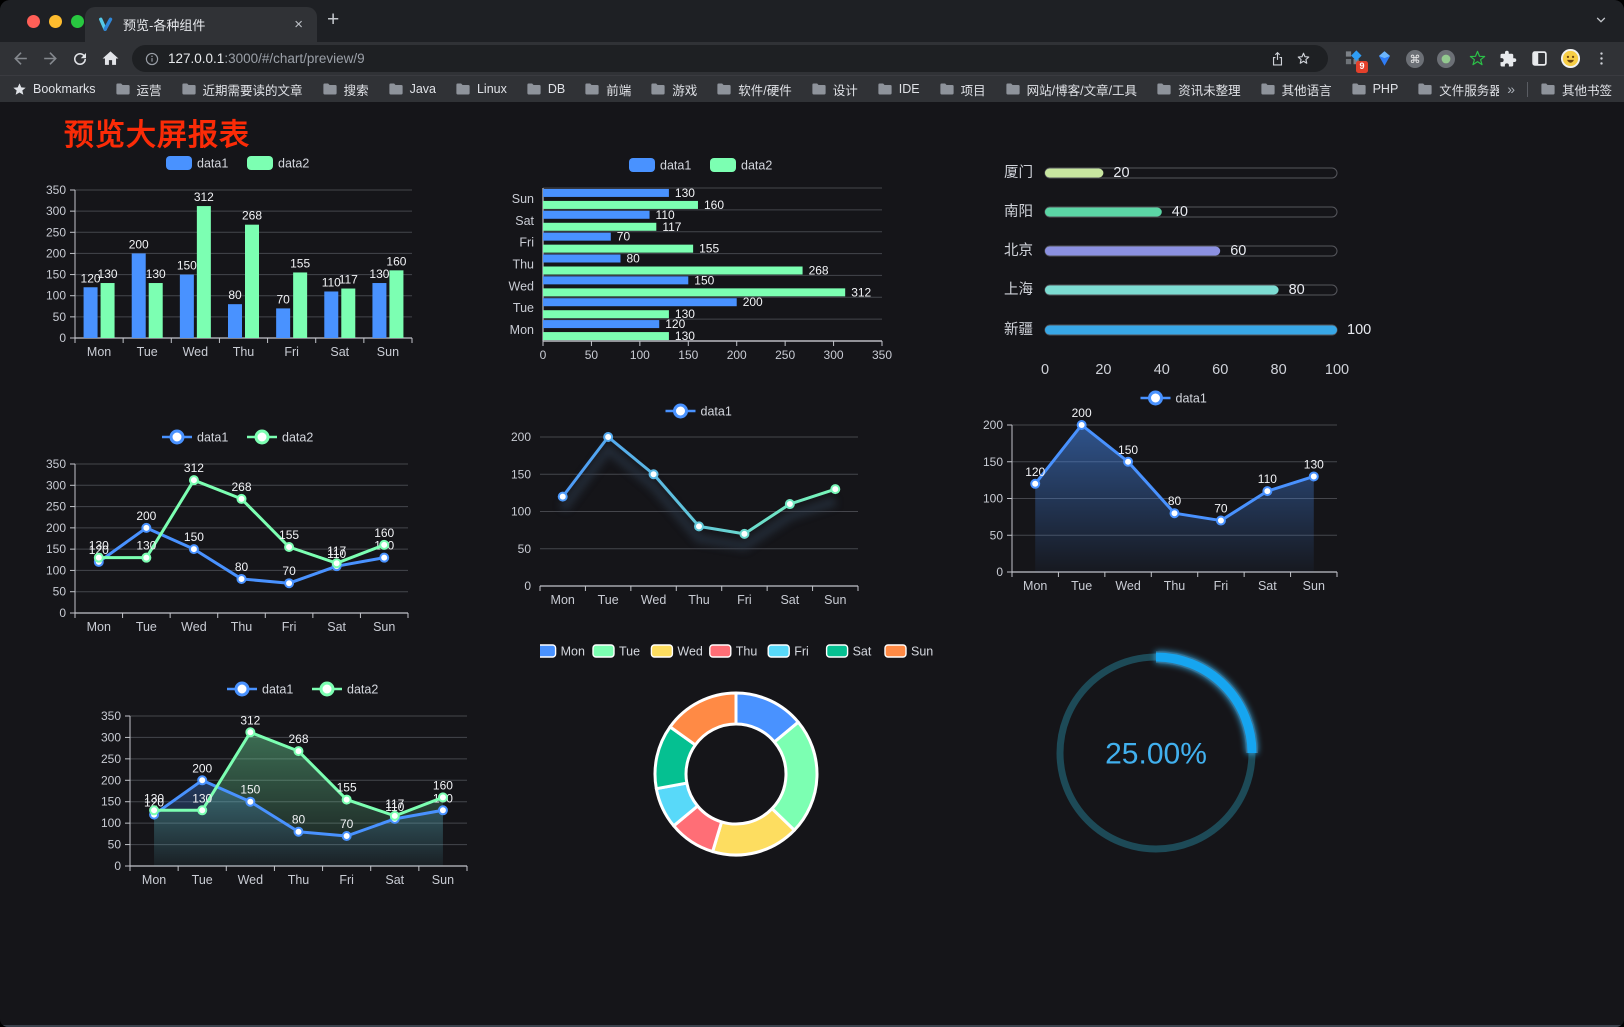 The width and height of the screenshot is (1624, 1027). What do you see at coordinates (962, 89) in the screenshot?
I see `bookmark-folder-项目: 项目` at bounding box center [962, 89].